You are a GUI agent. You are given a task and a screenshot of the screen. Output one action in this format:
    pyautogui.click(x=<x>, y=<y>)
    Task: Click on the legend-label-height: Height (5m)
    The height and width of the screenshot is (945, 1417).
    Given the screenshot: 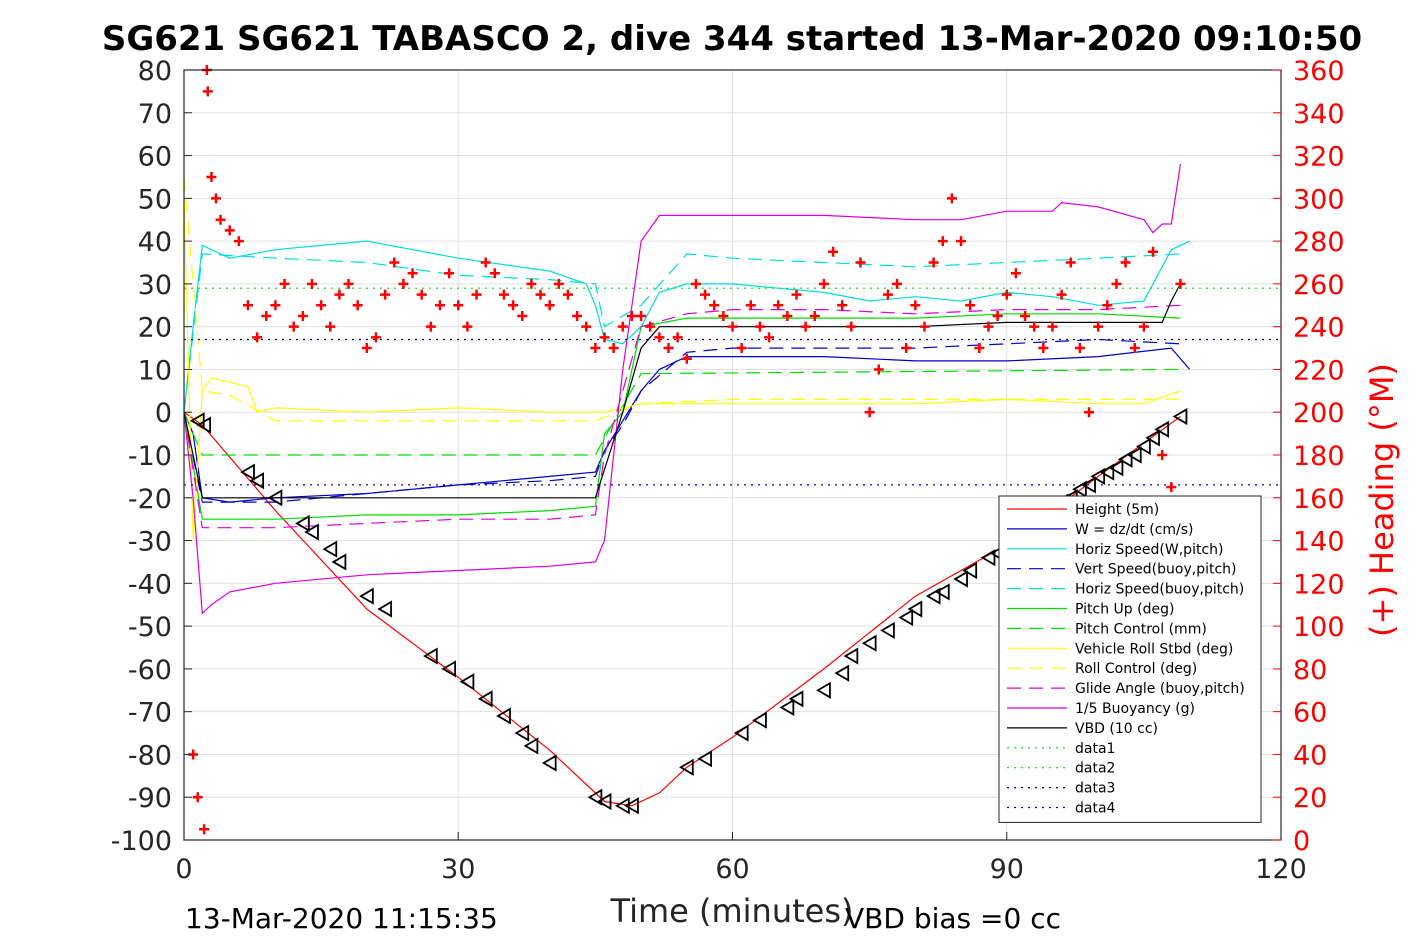 What is the action you would take?
    pyautogui.click(x=1117, y=510)
    